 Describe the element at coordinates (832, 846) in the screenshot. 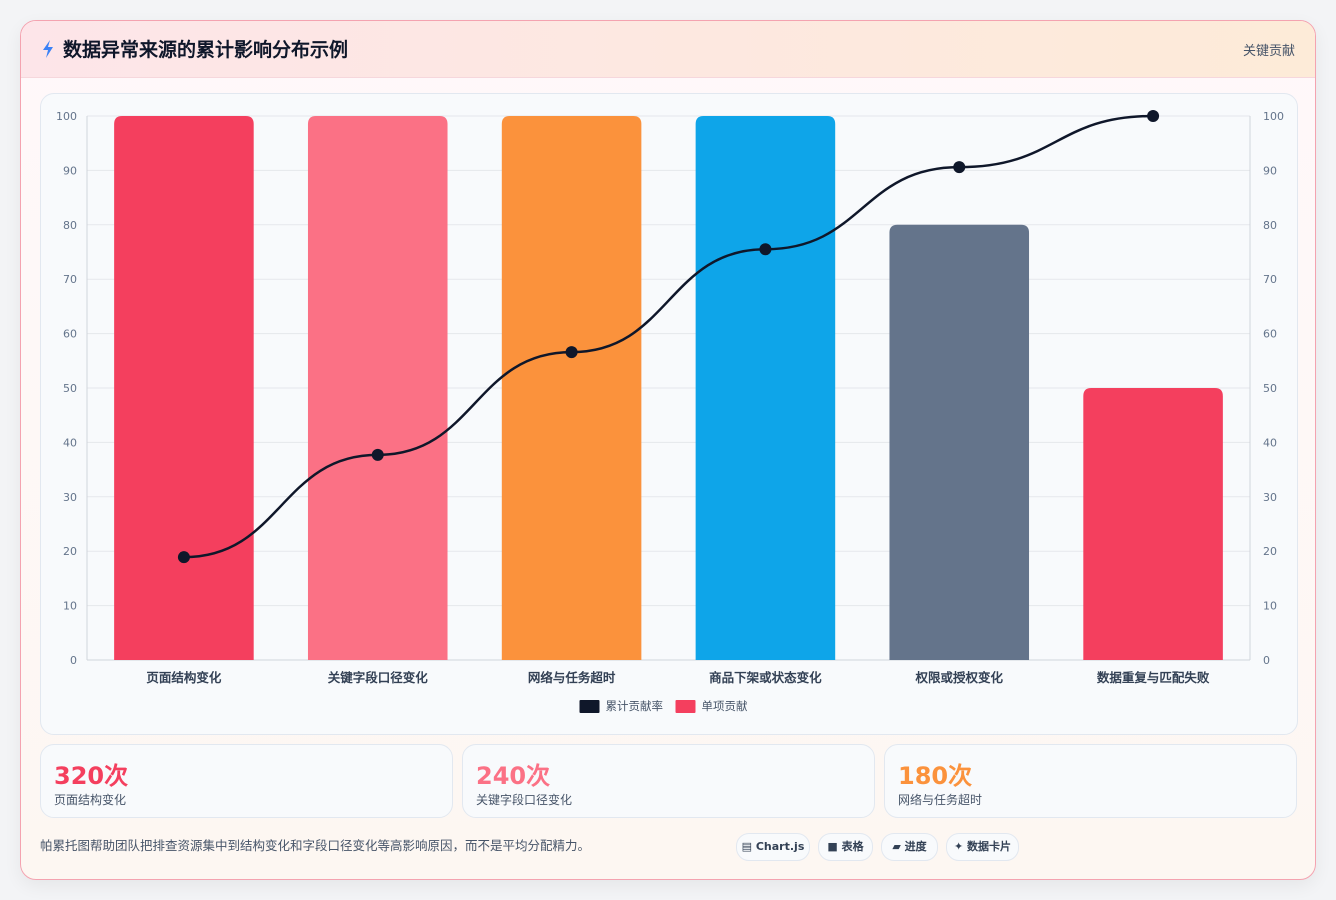

I see `table-icon: ■` at that location.